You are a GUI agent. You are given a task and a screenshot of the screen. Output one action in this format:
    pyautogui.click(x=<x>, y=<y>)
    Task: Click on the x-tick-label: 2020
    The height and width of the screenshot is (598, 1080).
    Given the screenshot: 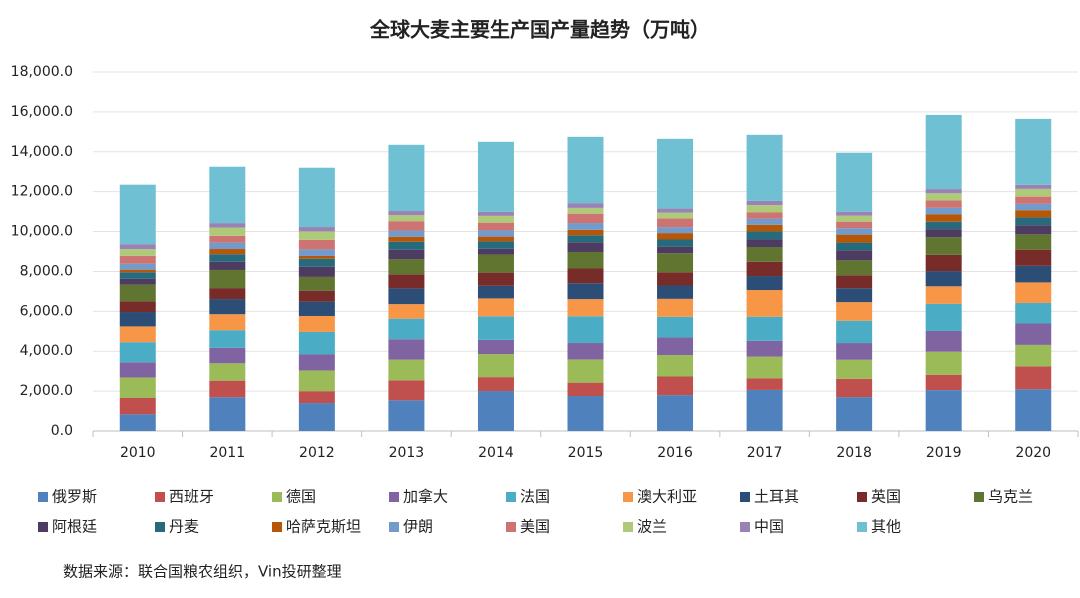 What is the action you would take?
    pyautogui.click(x=1033, y=453)
    